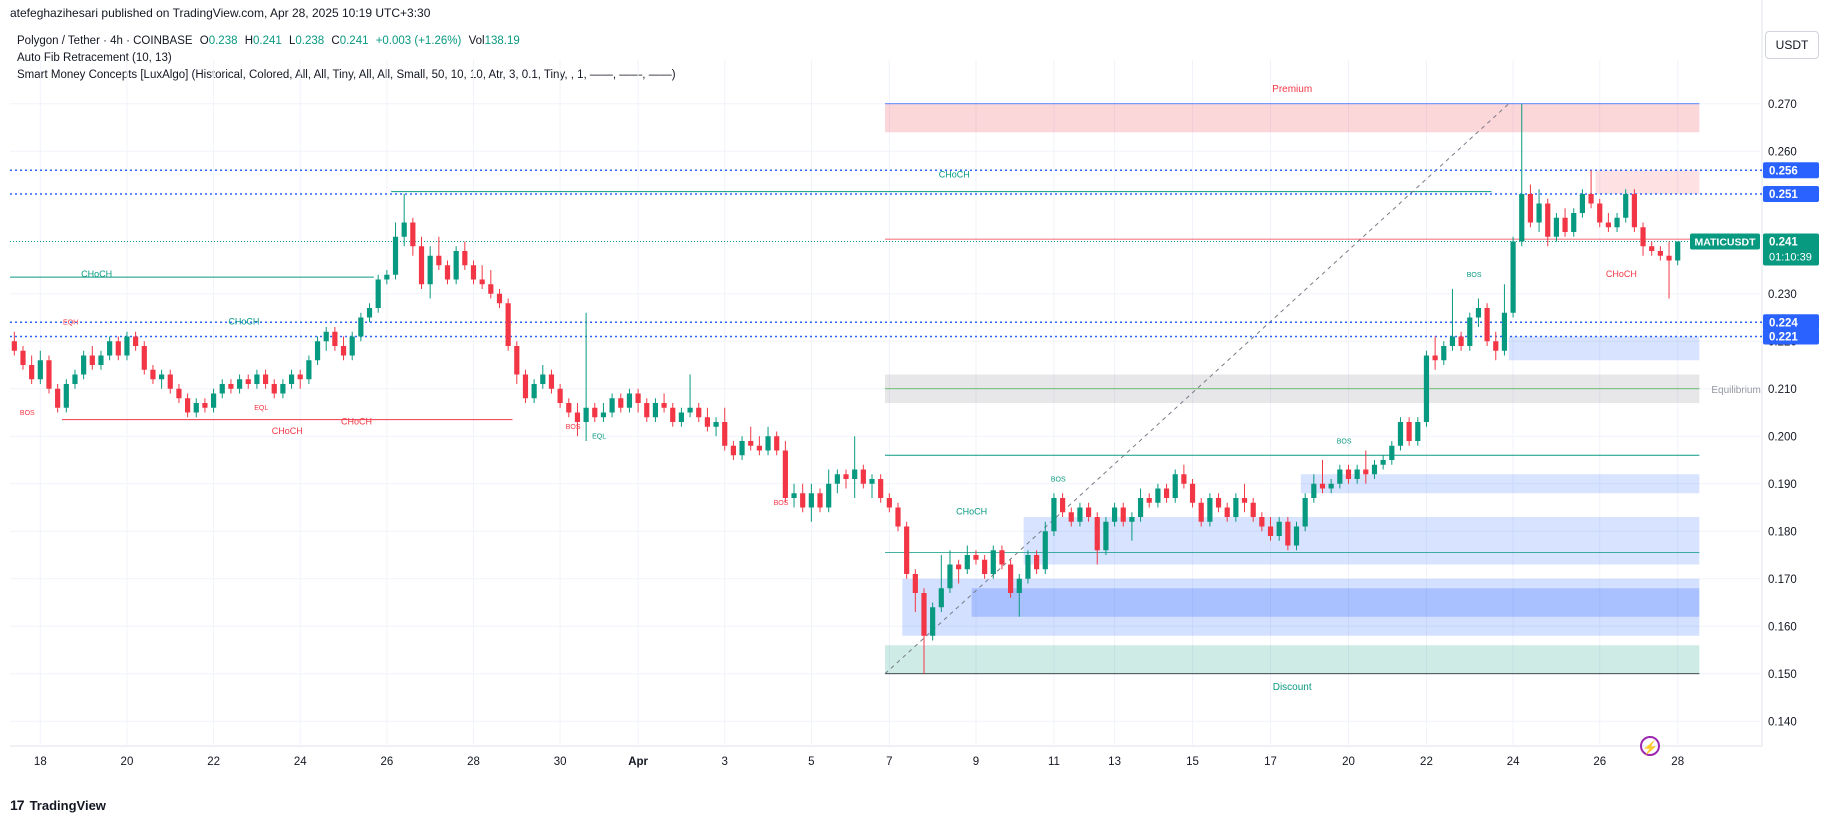  What do you see at coordinates (1782, 627) in the screenshot?
I see `y-tick-label: 0.160` at bounding box center [1782, 627].